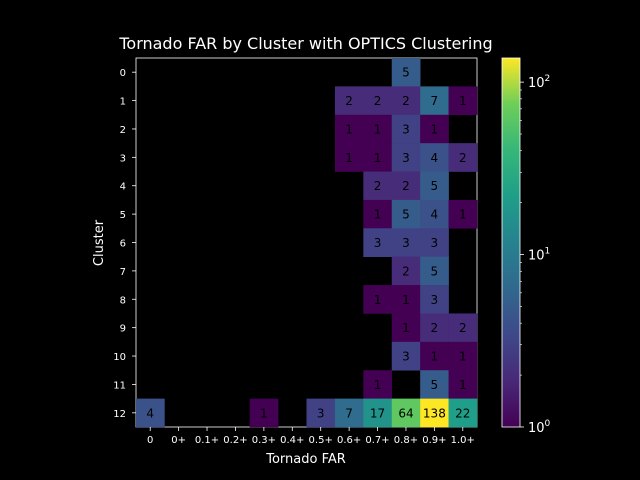  Describe the element at coordinates (123, 158) in the screenshot. I see `y-tick-label: 3` at that location.